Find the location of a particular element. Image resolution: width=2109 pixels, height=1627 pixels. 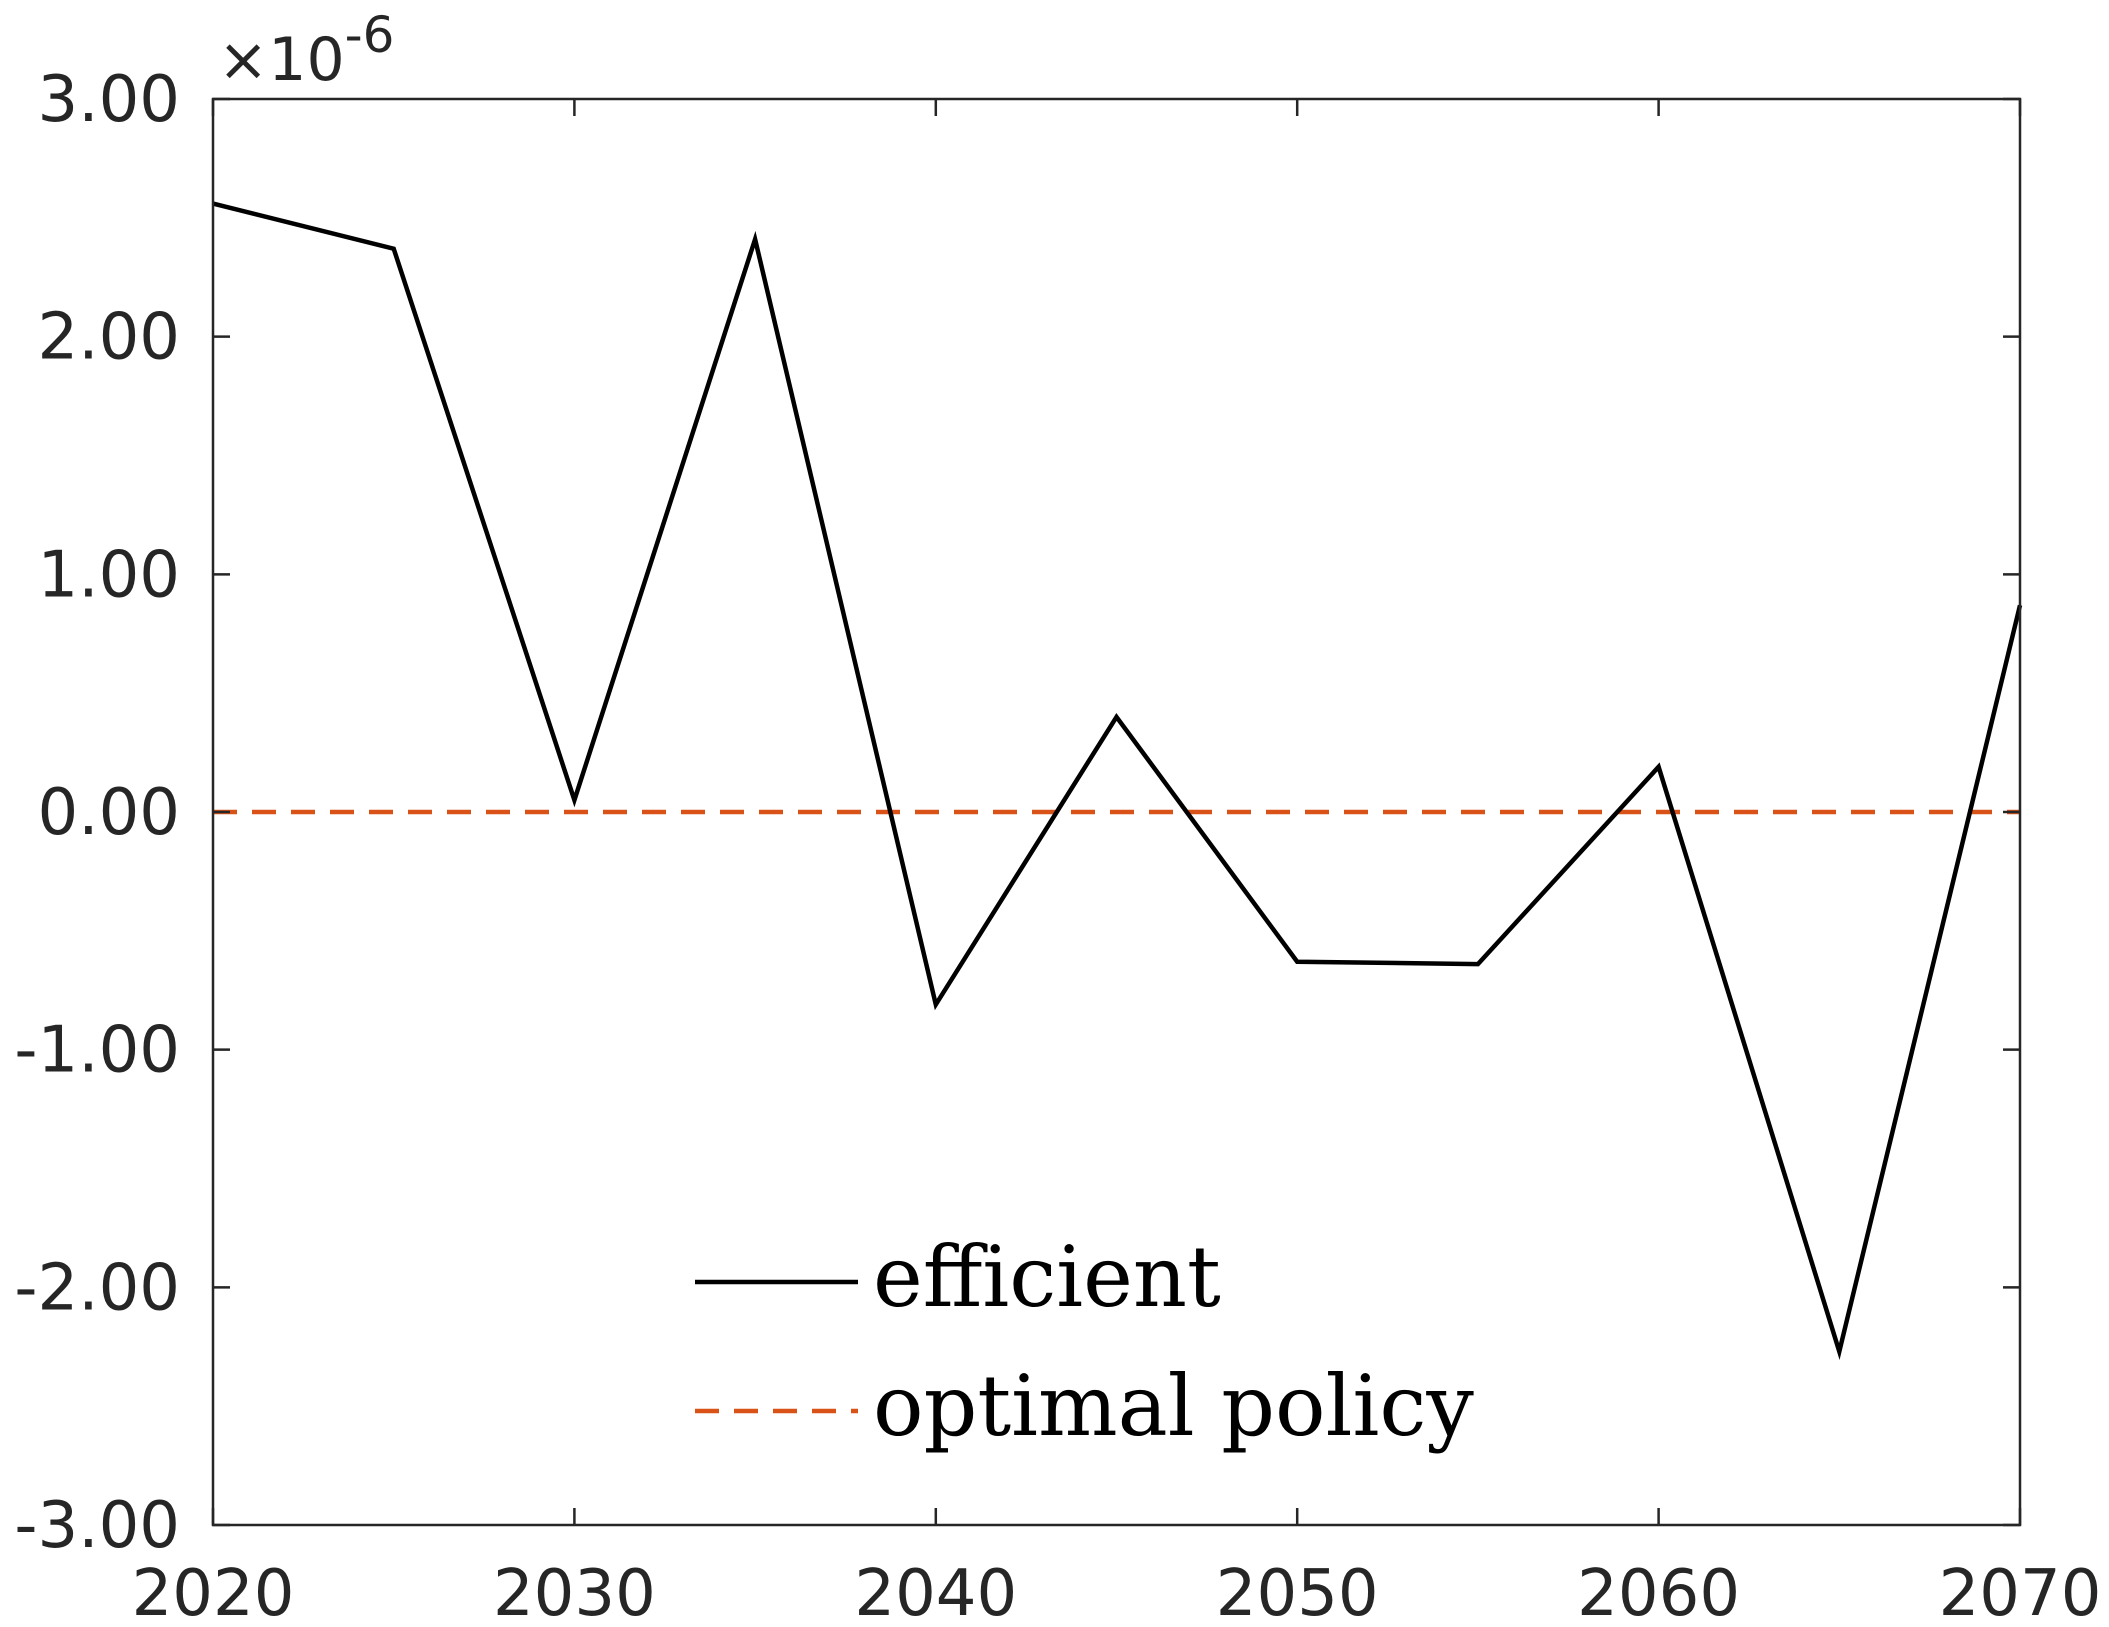

y-tick-label: -2.00 is located at coordinates (97, 1288).